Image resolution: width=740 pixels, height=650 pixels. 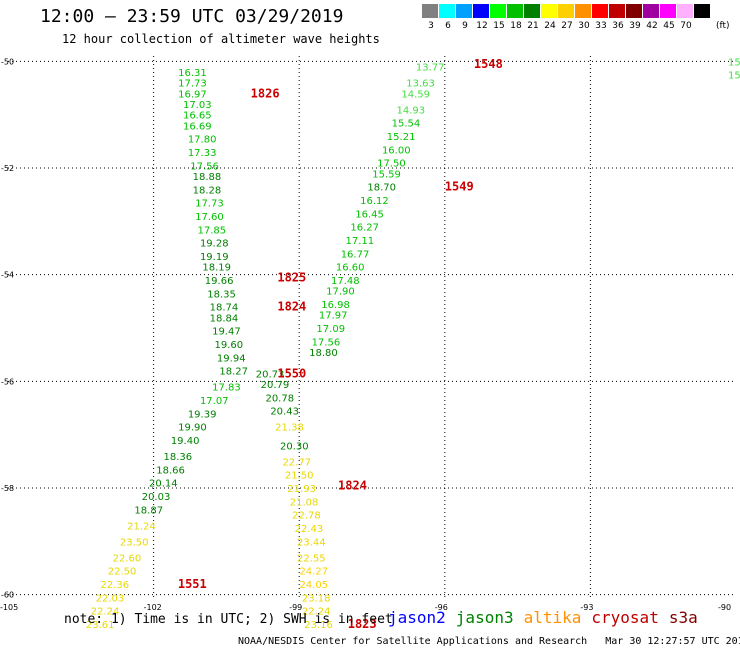 I want to click on data-point-label: 15.59, so click(x=386, y=174).